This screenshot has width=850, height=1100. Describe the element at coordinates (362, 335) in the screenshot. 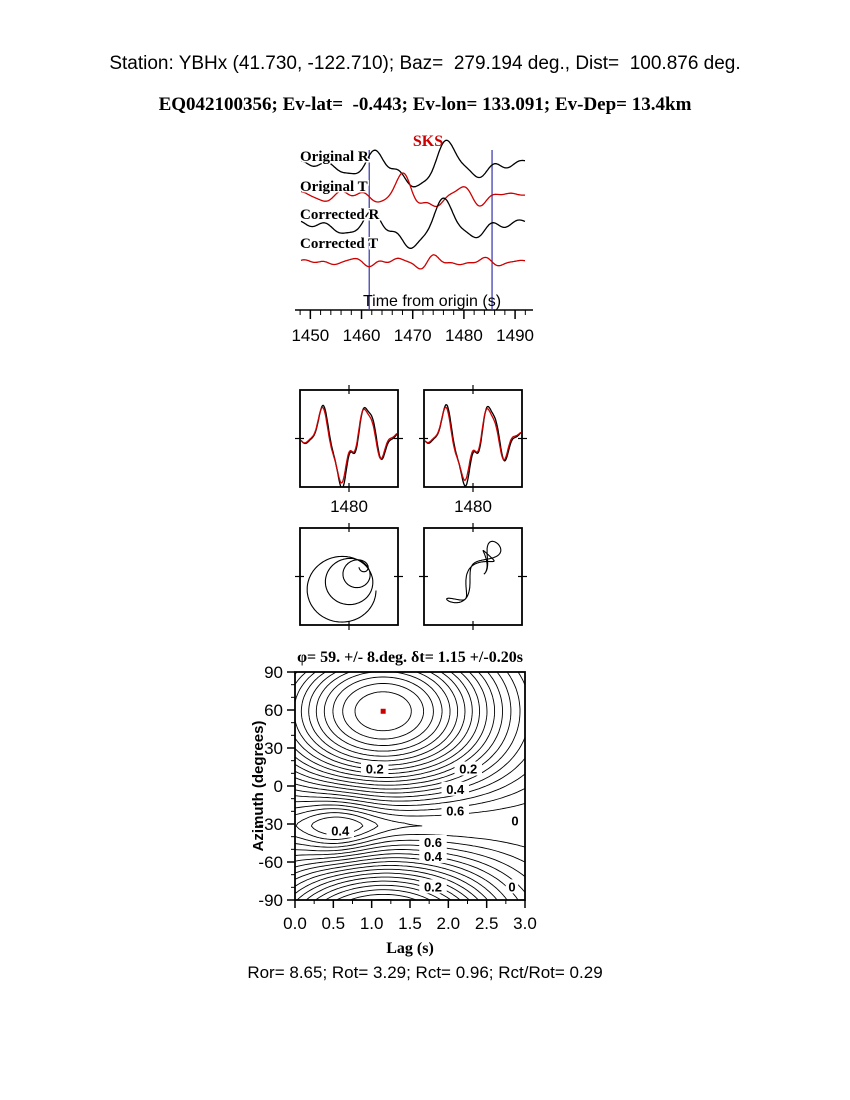

I see `time-tick-label: 1460` at that location.